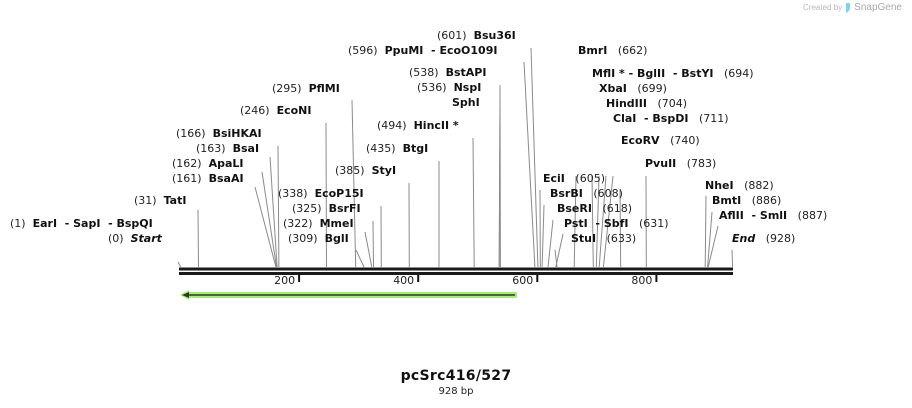 The height and width of the screenshot is (408, 912). Describe the element at coordinates (397, 148) in the screenshot. I see `restriction-site-label: (435) BtgI` at that location.